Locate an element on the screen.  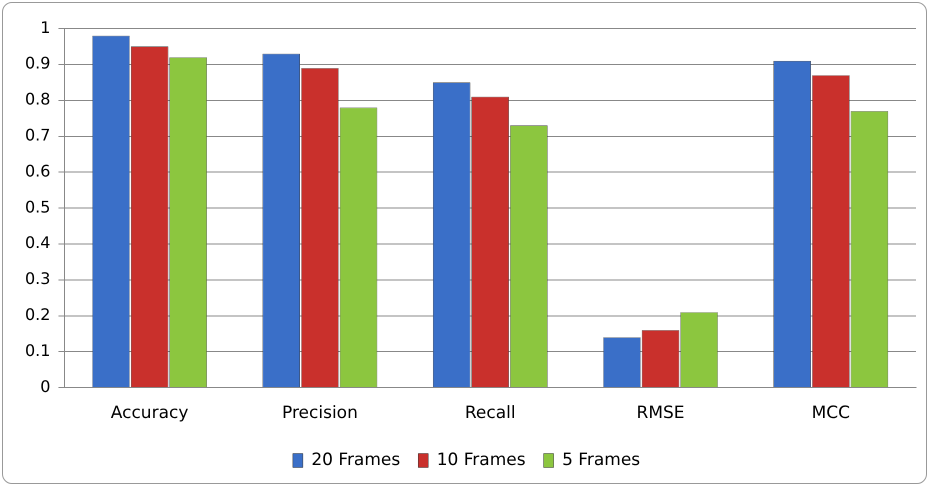
legend-label: 5 Frames is located at coordinates (601, 460).